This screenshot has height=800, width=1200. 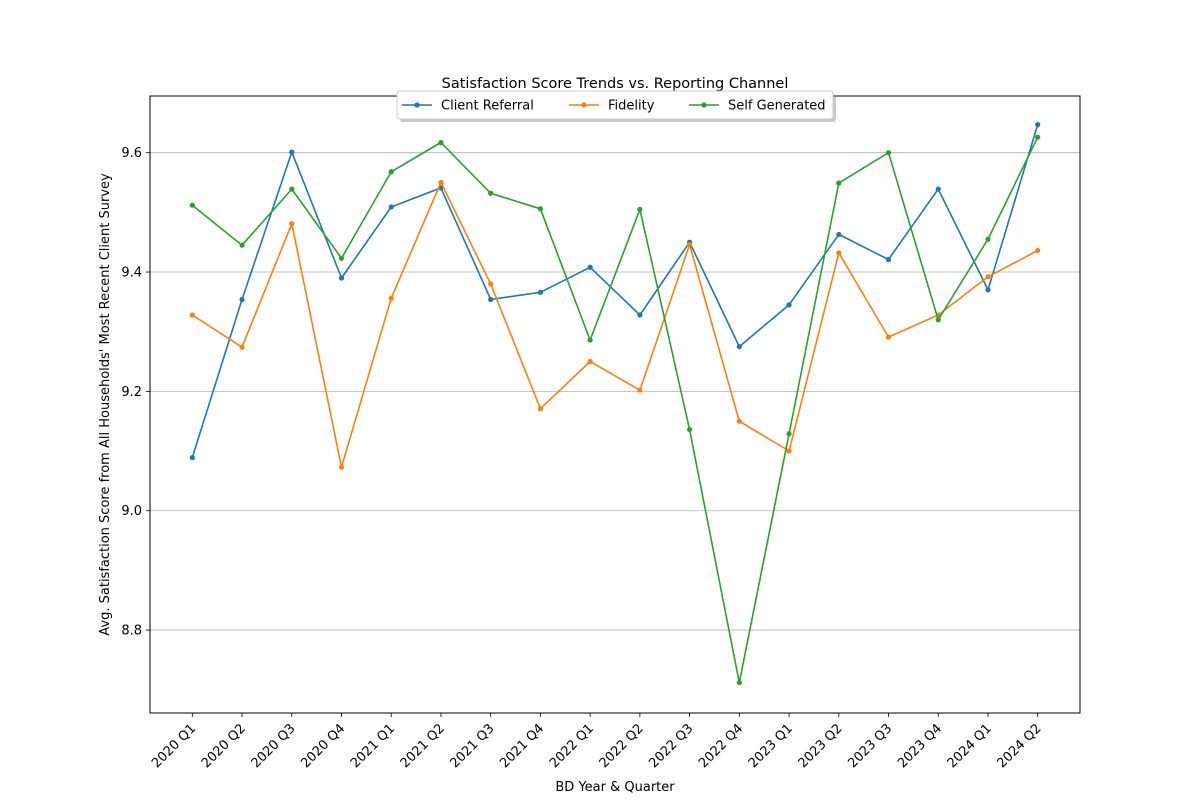 I want to click on legend-box, so click(x=615, y=105).